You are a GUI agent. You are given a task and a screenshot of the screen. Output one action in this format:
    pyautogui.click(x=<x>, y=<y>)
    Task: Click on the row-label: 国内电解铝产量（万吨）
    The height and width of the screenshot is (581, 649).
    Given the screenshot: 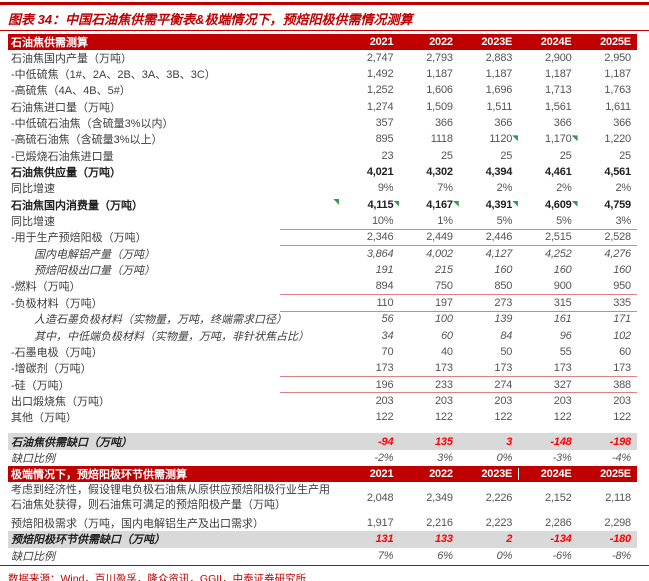 What is the action you would take?
    pyautogui.click(x=94, y=254)
    